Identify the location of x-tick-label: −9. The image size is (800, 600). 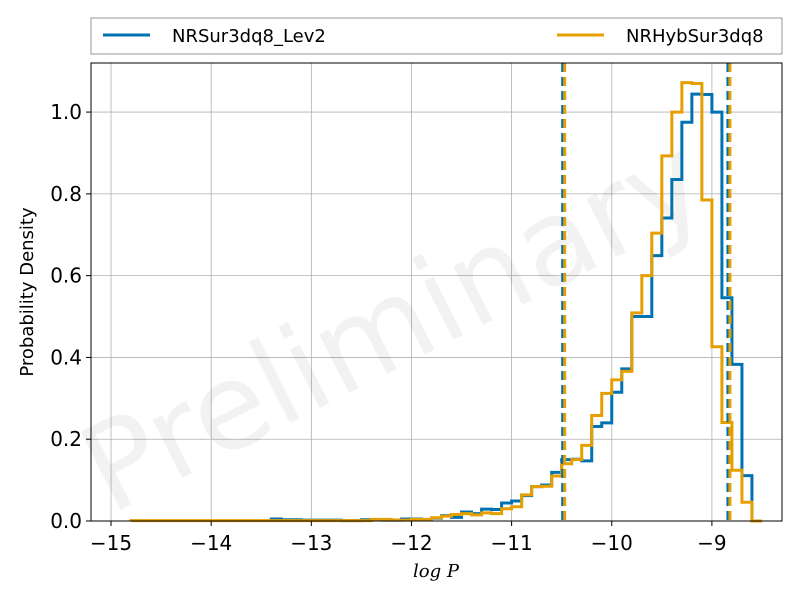
(711, 543).